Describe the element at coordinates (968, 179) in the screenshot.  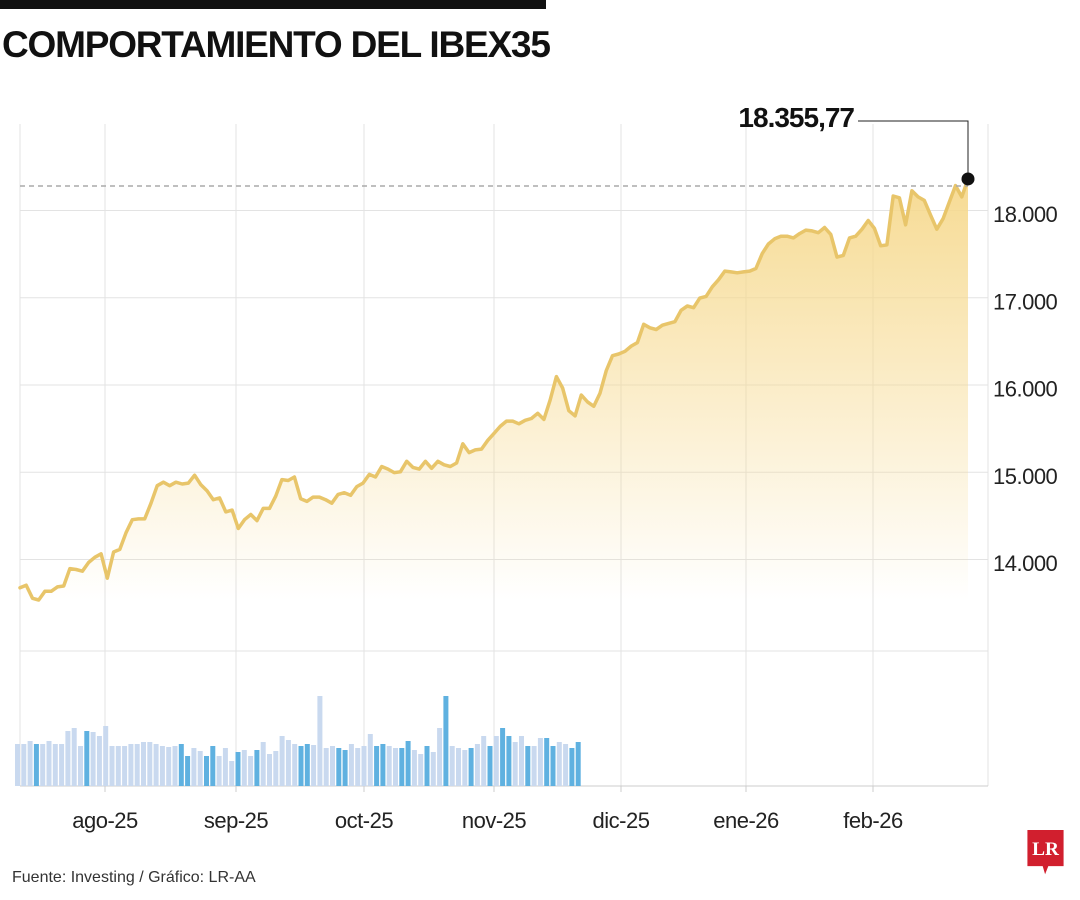
I see `last-value-marker` at that location.